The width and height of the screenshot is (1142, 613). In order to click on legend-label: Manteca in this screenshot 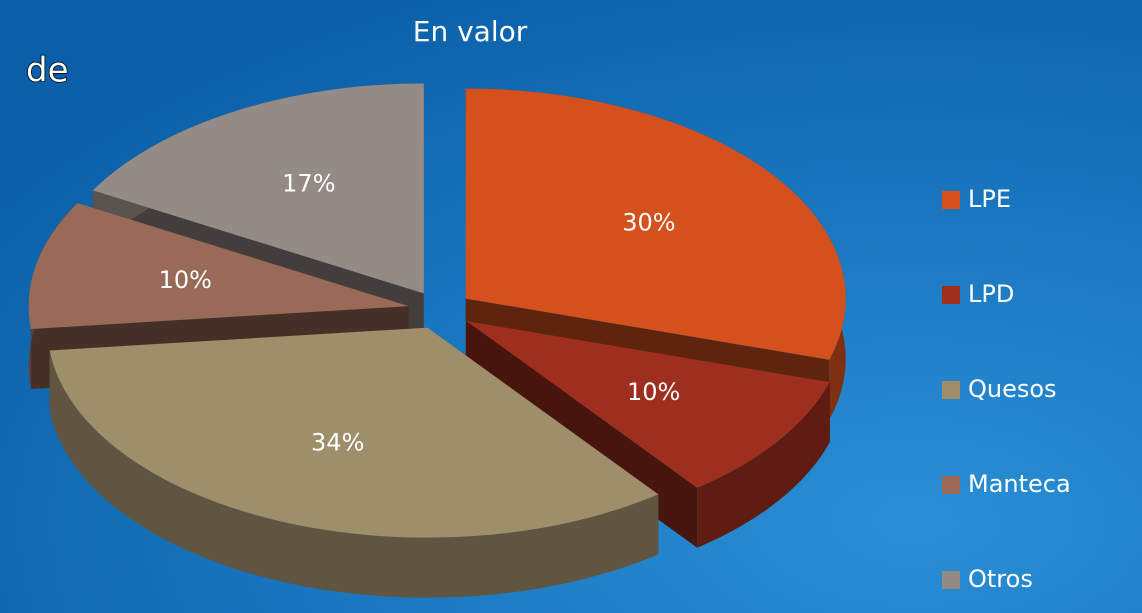, I will do `click(1019, 484)`.